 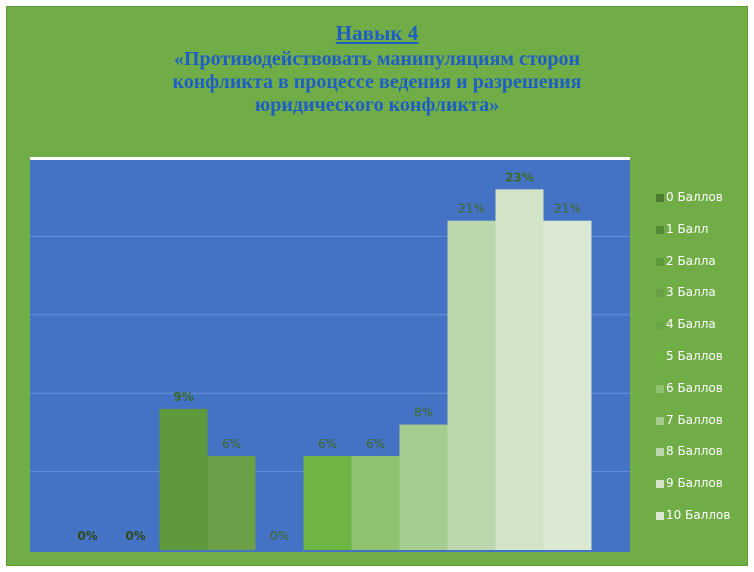 What do you see at coordinates (694, 451) in the screenshot?
I see `legend-label-8: 8 Баллов` at bounding box center [694, 451].